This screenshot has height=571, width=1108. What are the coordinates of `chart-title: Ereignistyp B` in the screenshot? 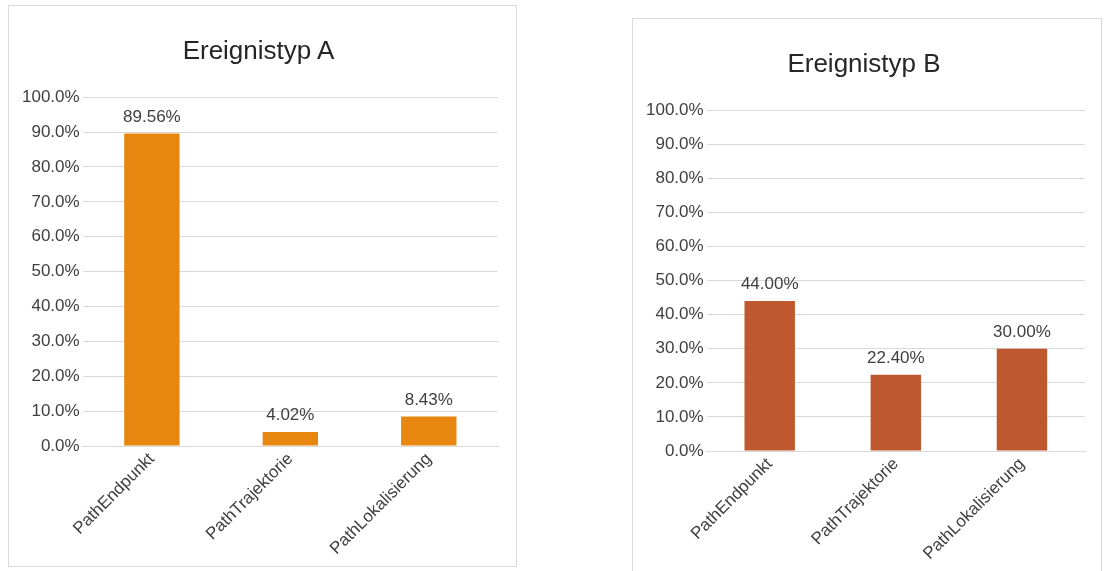 It's located at (864, 62).